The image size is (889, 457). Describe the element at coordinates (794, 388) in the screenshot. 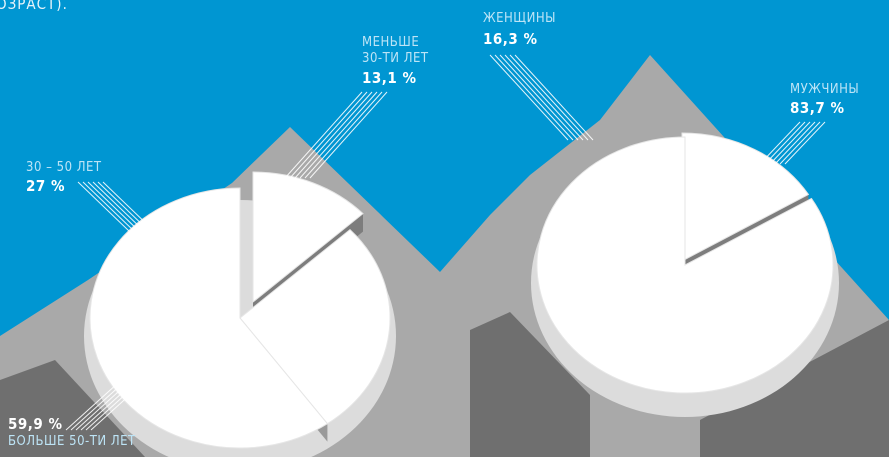

I see `background-shadow-dark-right` at that location.